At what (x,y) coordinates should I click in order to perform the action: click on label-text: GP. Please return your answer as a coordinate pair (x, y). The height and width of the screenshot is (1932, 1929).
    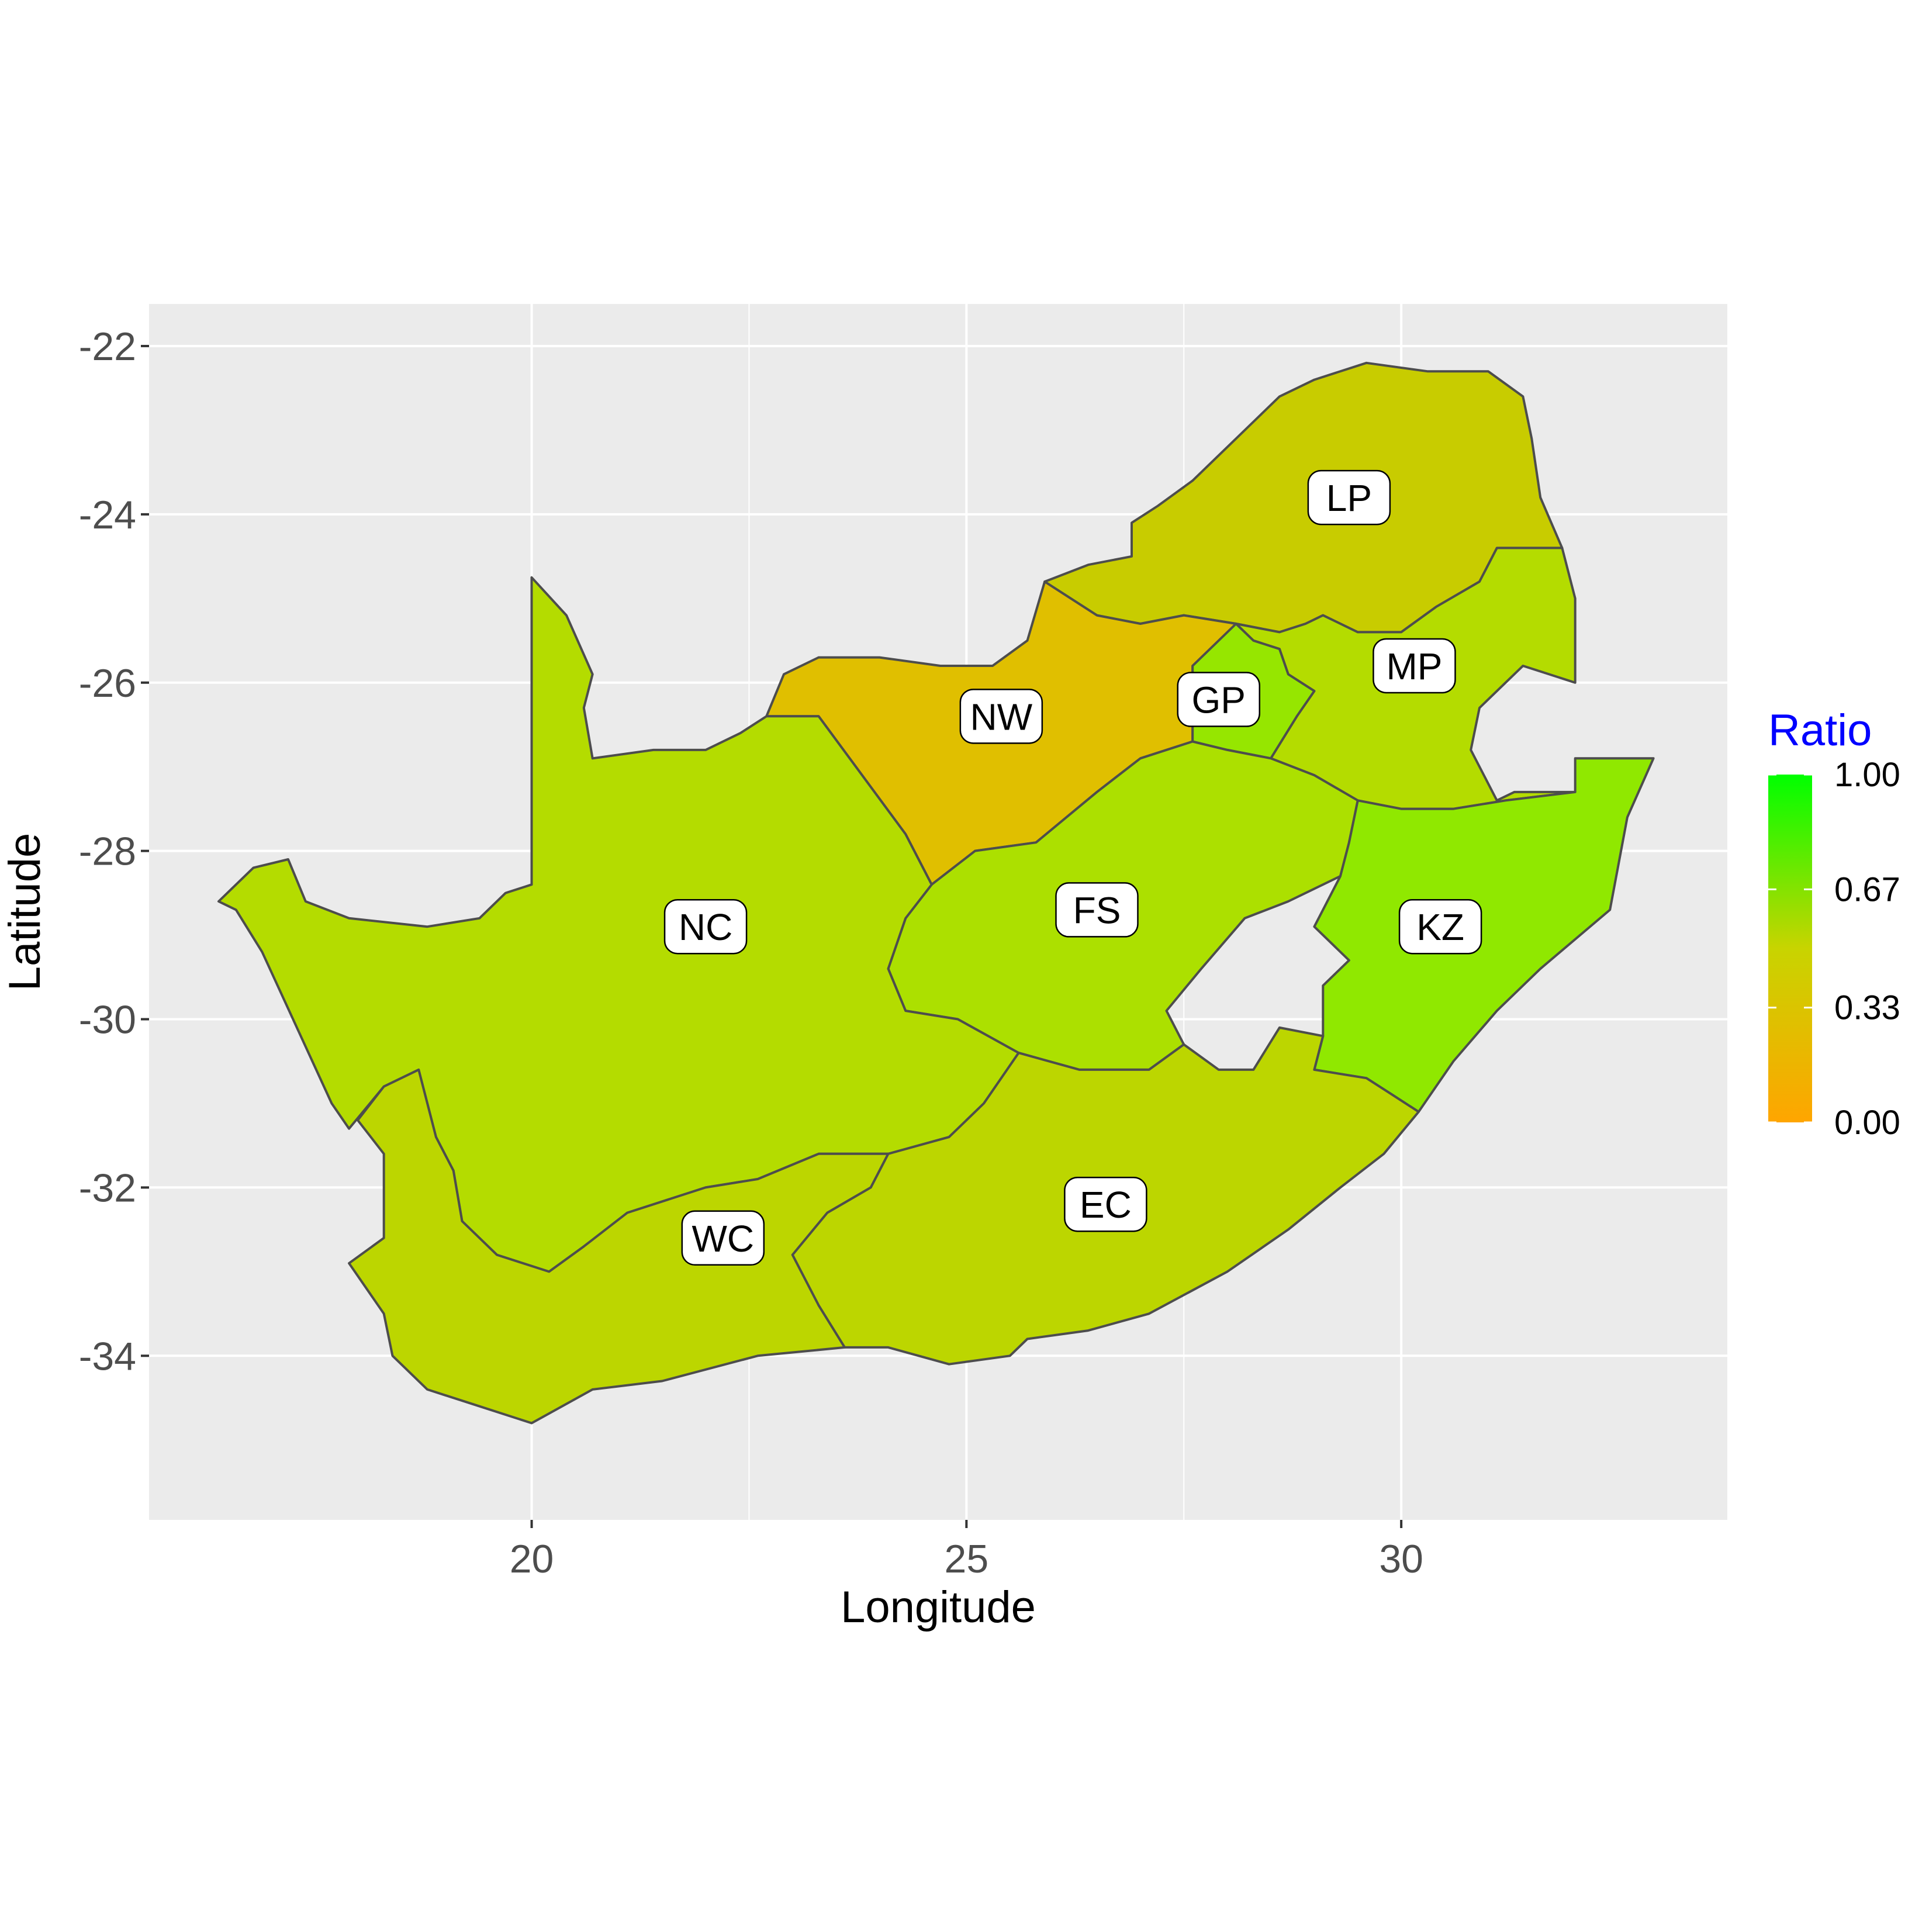
    Looking at the image, I should click on (1219, 700).